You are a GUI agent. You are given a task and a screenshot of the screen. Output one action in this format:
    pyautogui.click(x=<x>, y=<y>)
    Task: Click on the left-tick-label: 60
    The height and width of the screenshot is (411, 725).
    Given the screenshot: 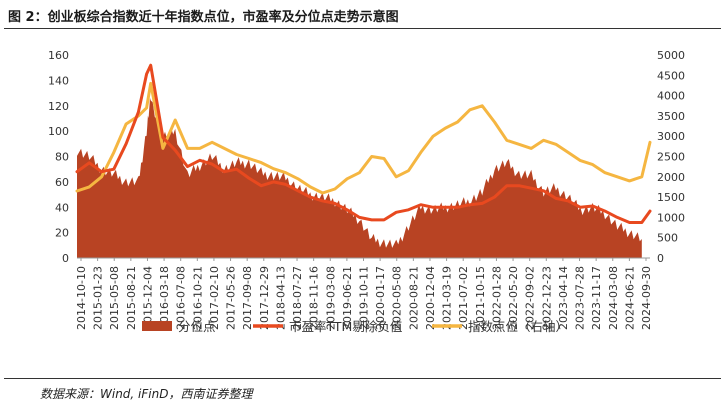 What is the action you would take?
    pyautogui.click(x=62, y=182)
    